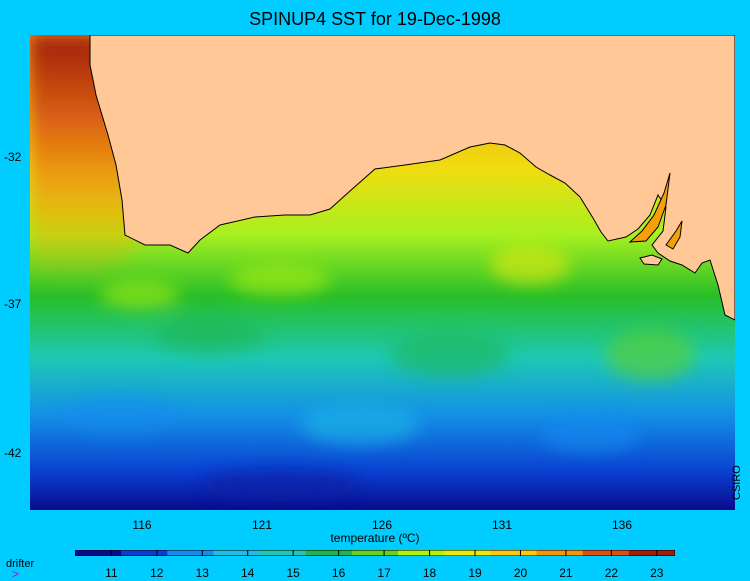  I want to click on x-axis-label-lon-136: 136, so click(622, 525).